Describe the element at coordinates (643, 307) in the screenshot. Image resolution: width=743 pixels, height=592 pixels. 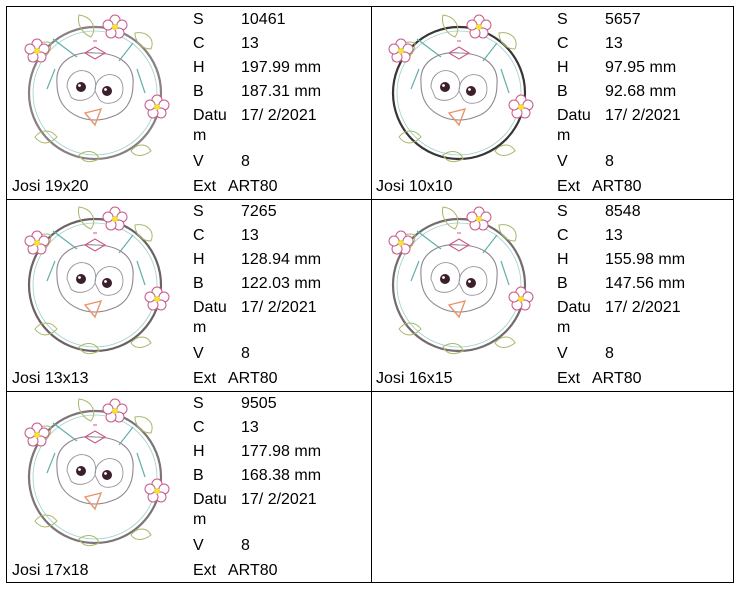
I see `date-value: 17/ 2/2021` at that location.